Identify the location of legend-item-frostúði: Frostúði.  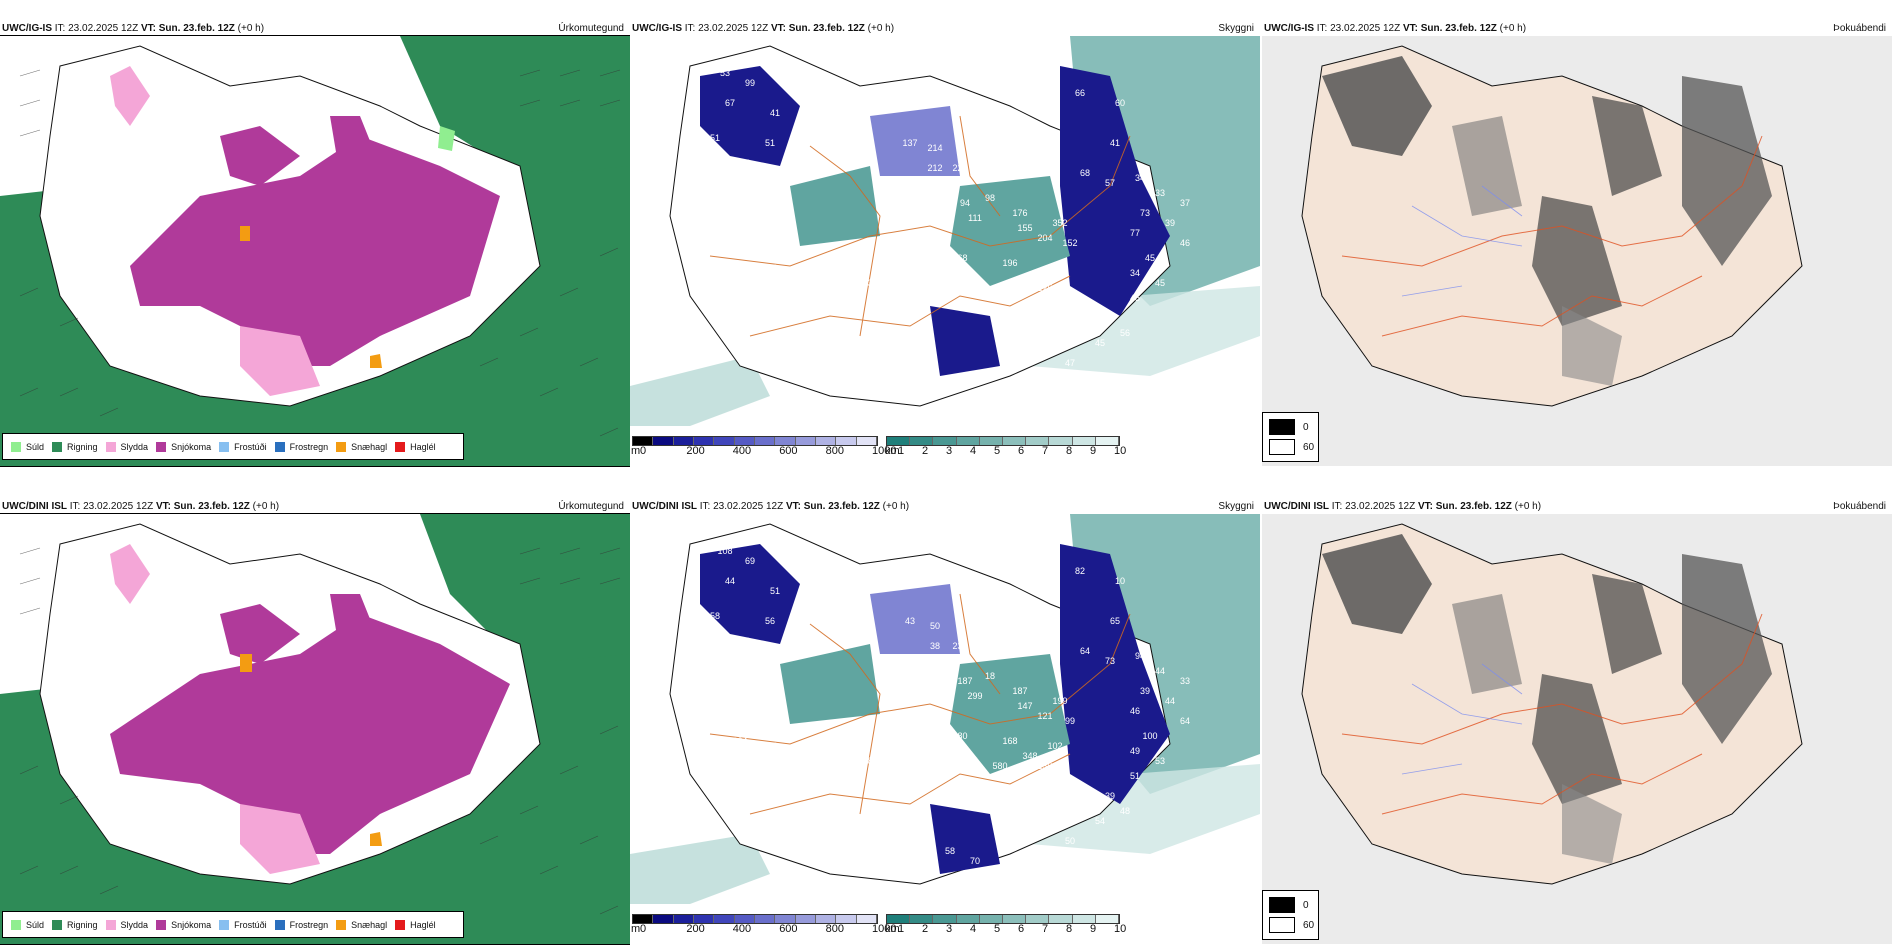
(243, 446).